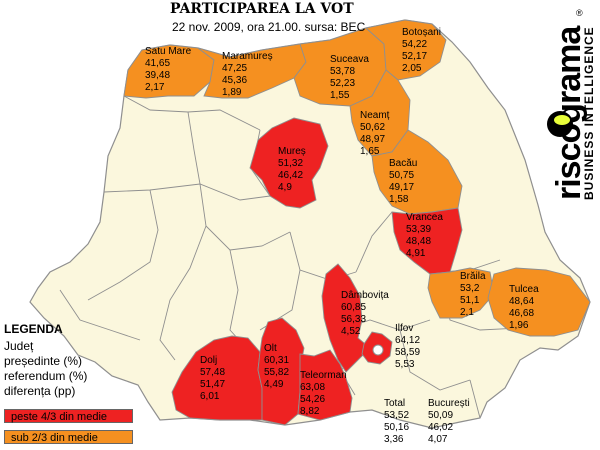 This screenshot has height=450, width=600. I want to click on county-braila, so click(461, 293).